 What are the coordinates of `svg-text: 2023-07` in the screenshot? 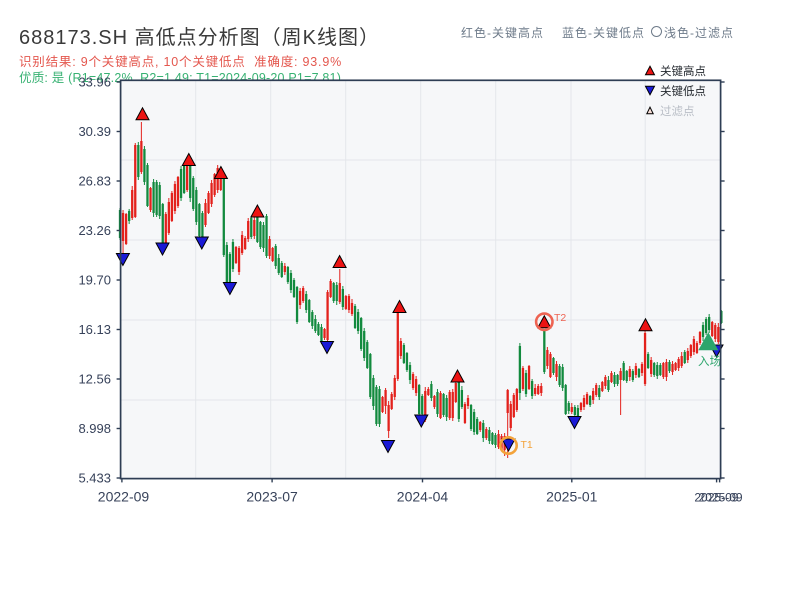 It's located at (272, 496).